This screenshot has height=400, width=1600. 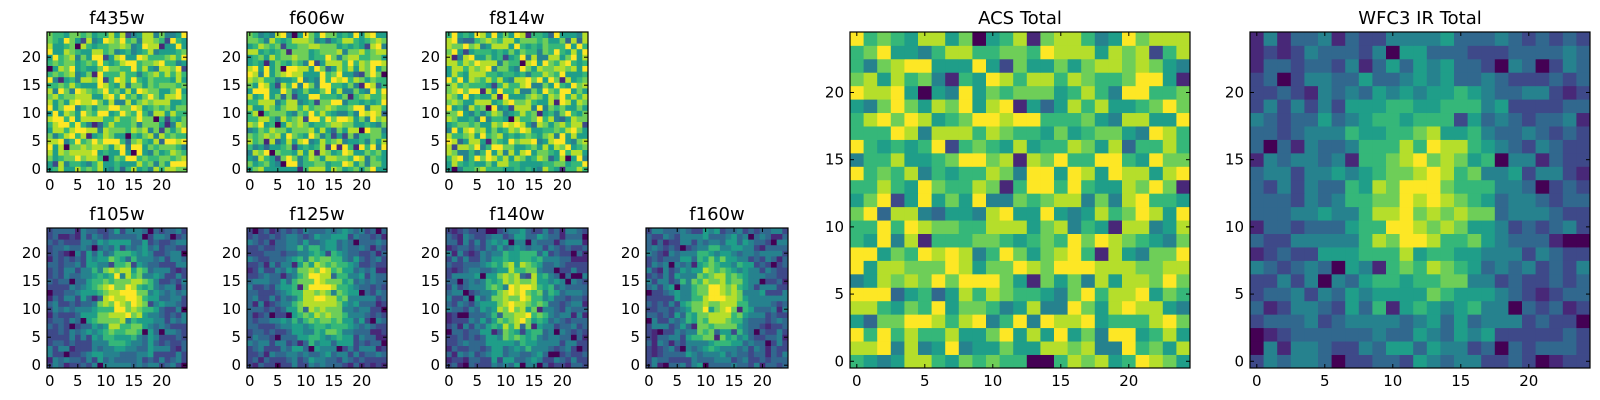 What do you see at coordinates (361, 381) in the screenshot?
I see `x-tick-label: 20` at bounding box center [361, 381].